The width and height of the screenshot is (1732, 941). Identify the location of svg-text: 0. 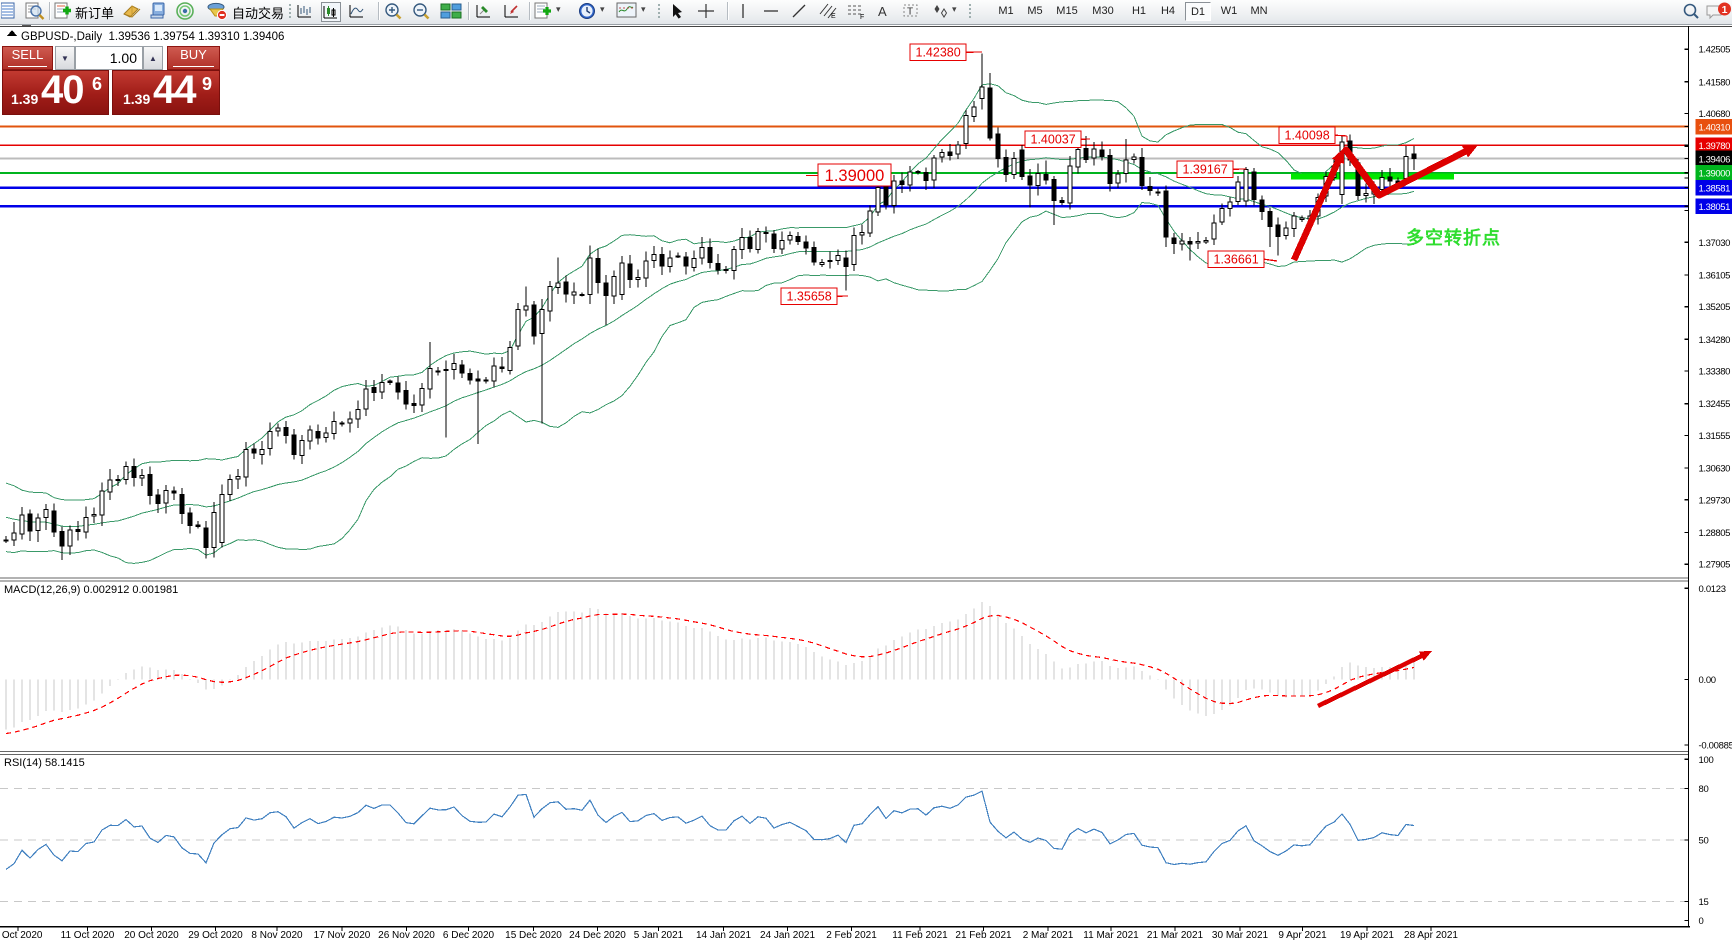
(1701, 921).